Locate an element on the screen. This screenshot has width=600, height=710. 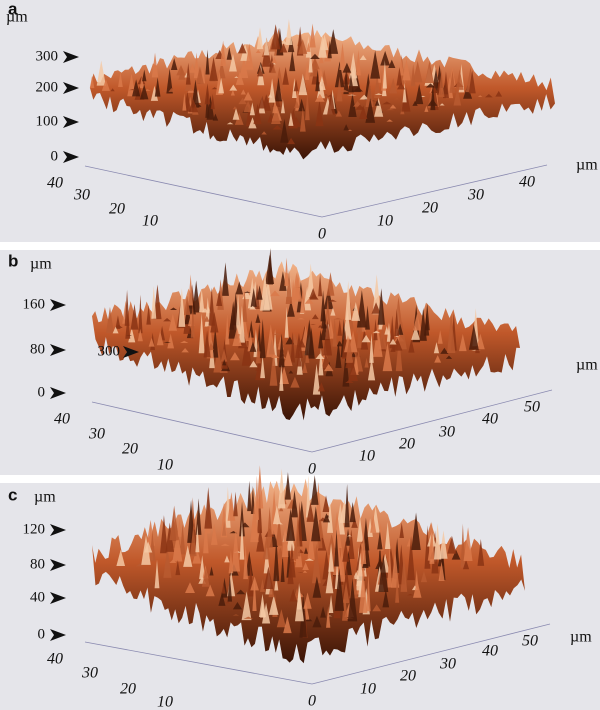
z-tick-label: 0 is located at coordinates (55, 156).